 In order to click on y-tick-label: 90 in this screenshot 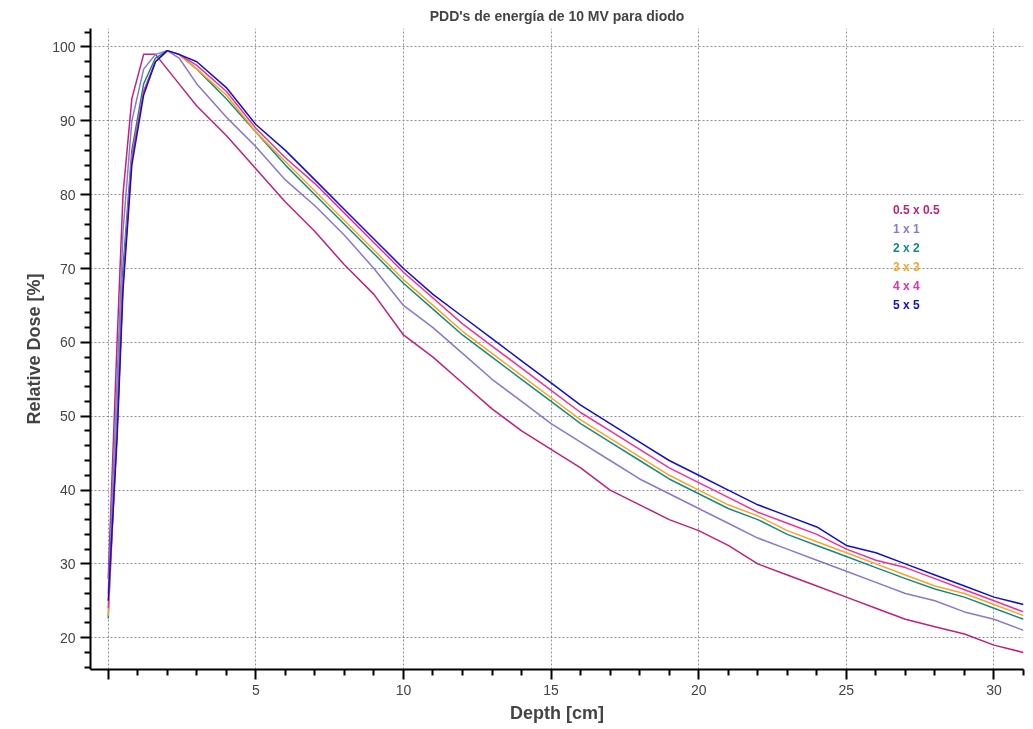, I will do `click(67, 120)`.